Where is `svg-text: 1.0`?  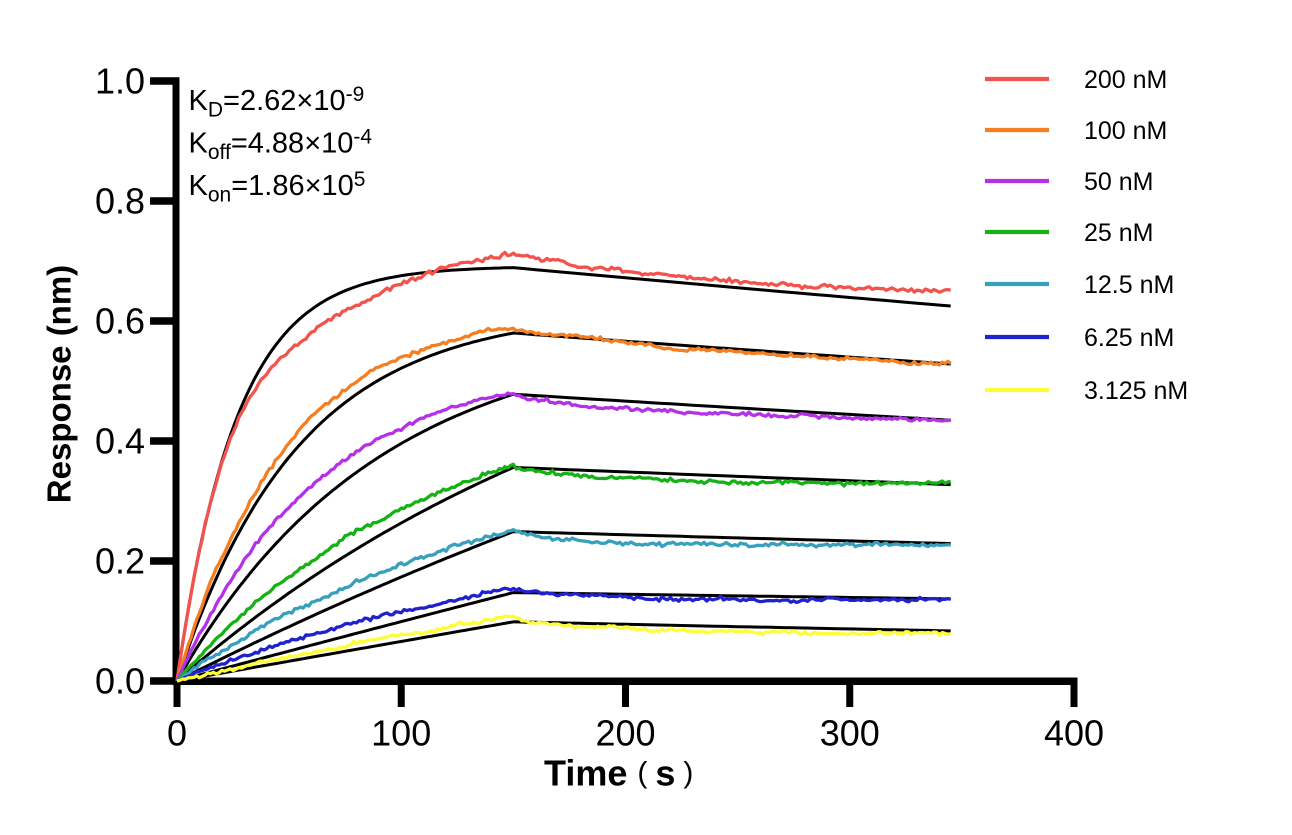
svg-text: 1.0 is located at coordinates (120, 80).